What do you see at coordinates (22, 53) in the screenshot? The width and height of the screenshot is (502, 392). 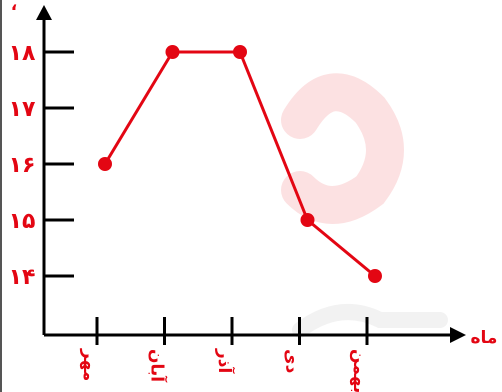 I see `y-tick-label: ۱۸` at bounding box center [22, 53].